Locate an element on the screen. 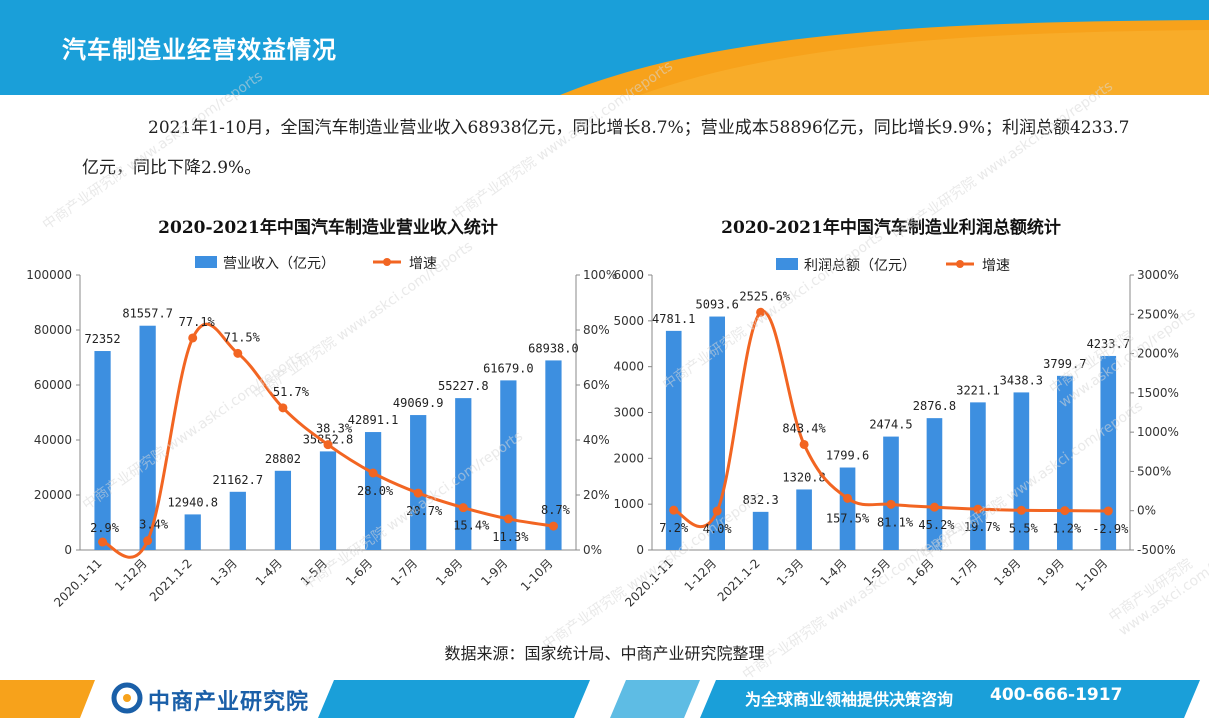 The width and height of the screenshot is (1209, 718). growth-value-label: 3.4% is located at coordinates (154, 525).